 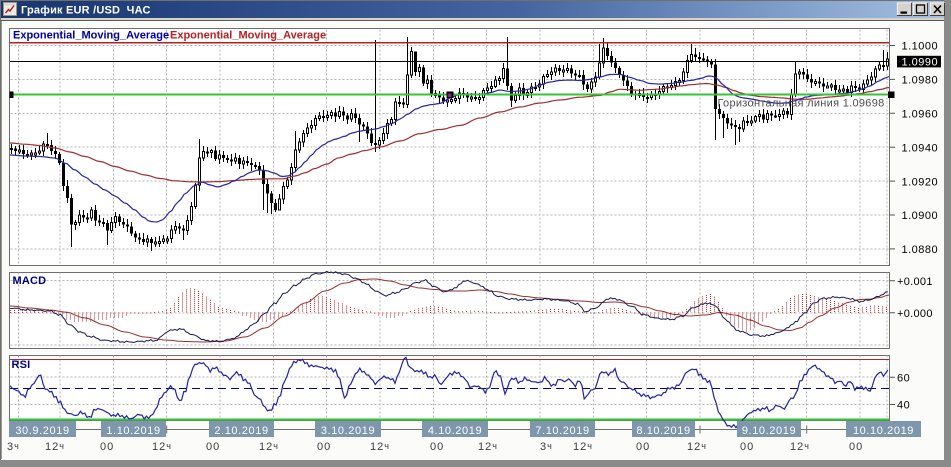 What do you see at coordinates (21, 365) in the screenshot?
I see `svg-text: RSI` at bounding box center [21, 365].